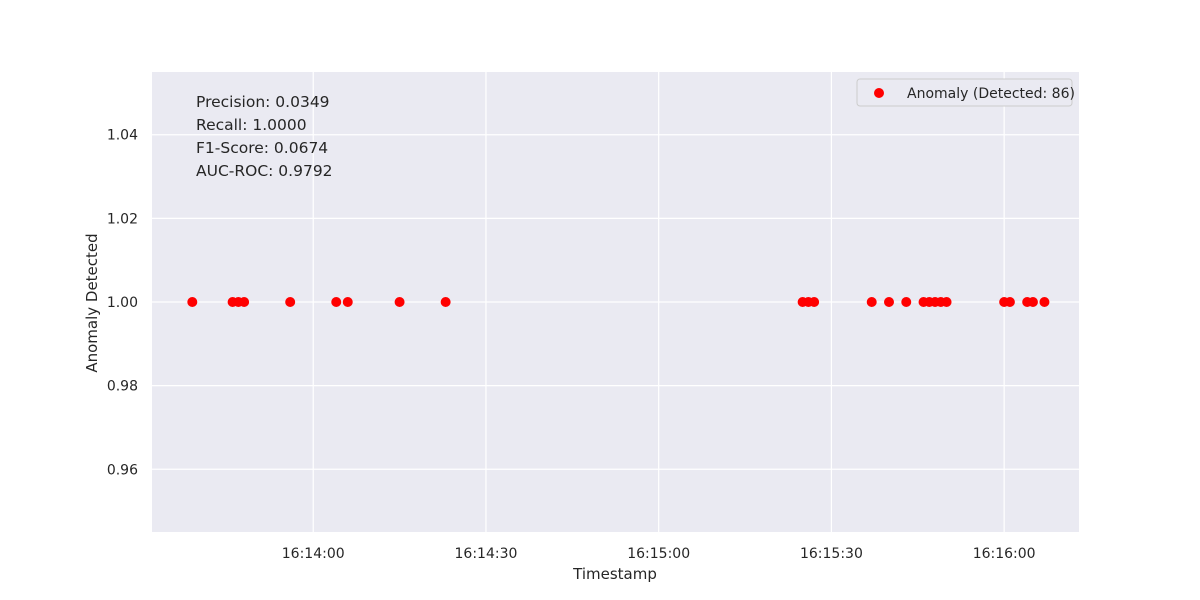  I want to click on x-tick-label: 16:14:00, so click(313, 554).